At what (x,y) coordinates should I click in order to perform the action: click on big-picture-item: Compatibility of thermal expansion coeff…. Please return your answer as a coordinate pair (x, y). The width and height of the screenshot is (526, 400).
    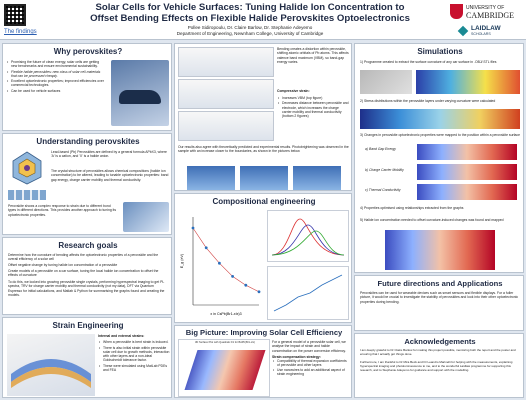
    Looking at the image, I should click on (311, 363).